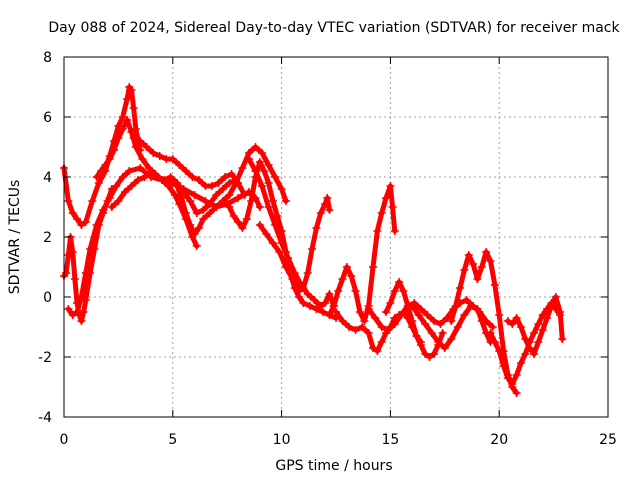 The height and width of the screenshot is (480, 640). I want to click on x-tick-label: 25, so click(608, 440).